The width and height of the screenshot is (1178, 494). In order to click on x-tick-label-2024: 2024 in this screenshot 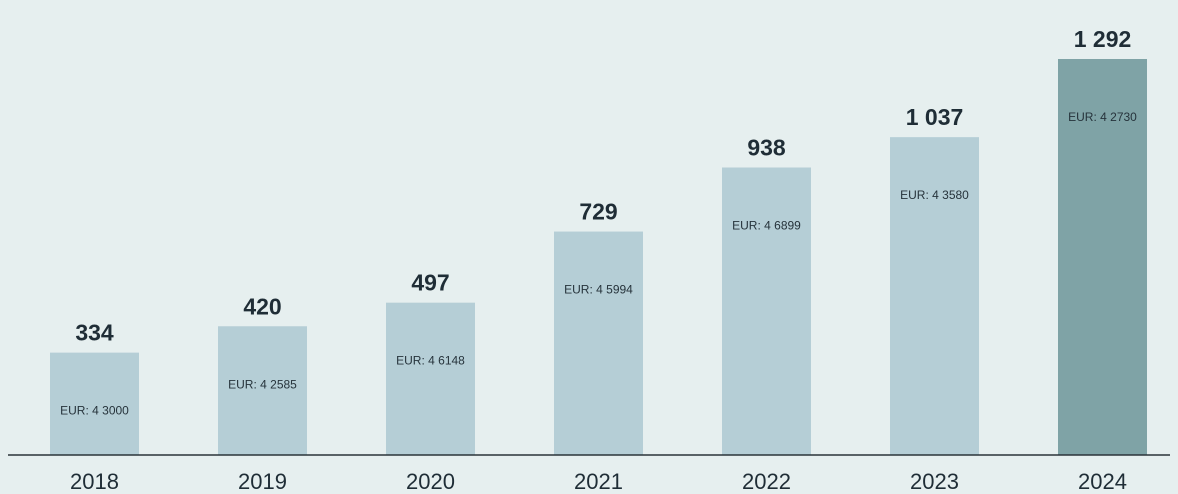, I will do `click(1102, 481)`.